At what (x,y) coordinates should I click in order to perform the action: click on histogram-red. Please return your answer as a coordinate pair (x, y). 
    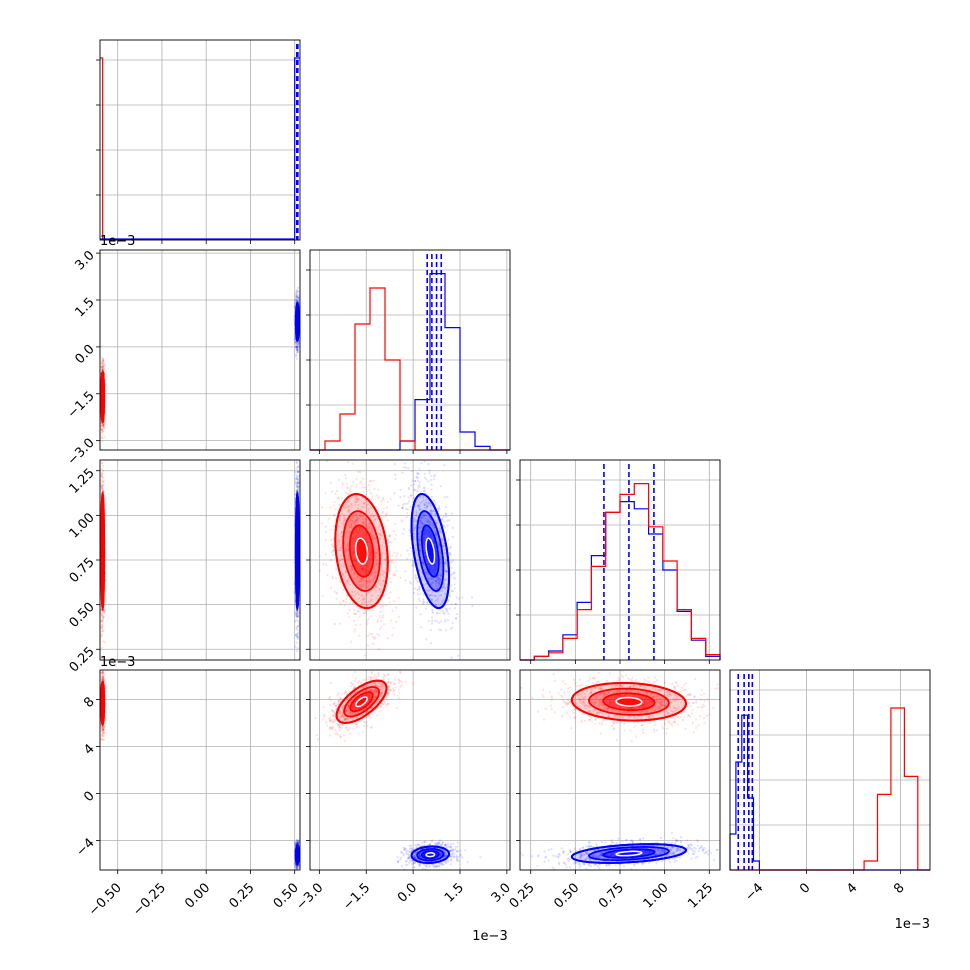
    Looking at the image, I should click on (620, 572).